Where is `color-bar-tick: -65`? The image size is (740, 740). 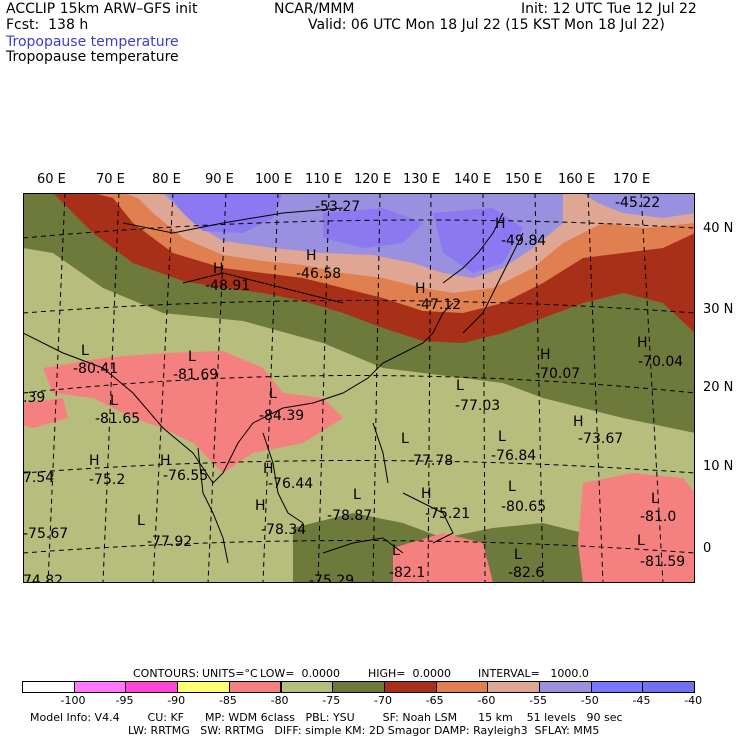 color-bar-tick: -65 is located at coordinates (434, 700).